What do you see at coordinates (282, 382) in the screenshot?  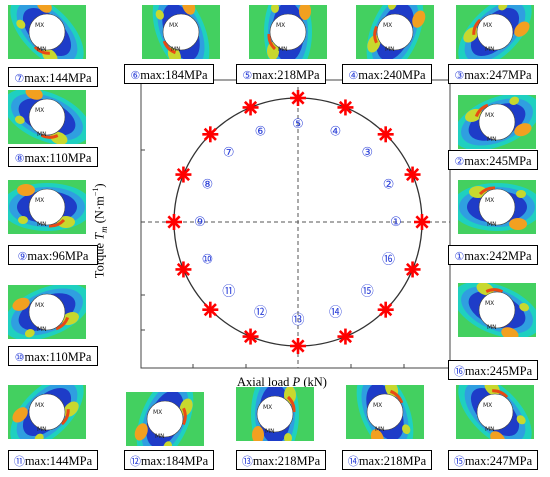 I see `x-axis-label: Axial load P (kN)` at bounding box center [282, 382].